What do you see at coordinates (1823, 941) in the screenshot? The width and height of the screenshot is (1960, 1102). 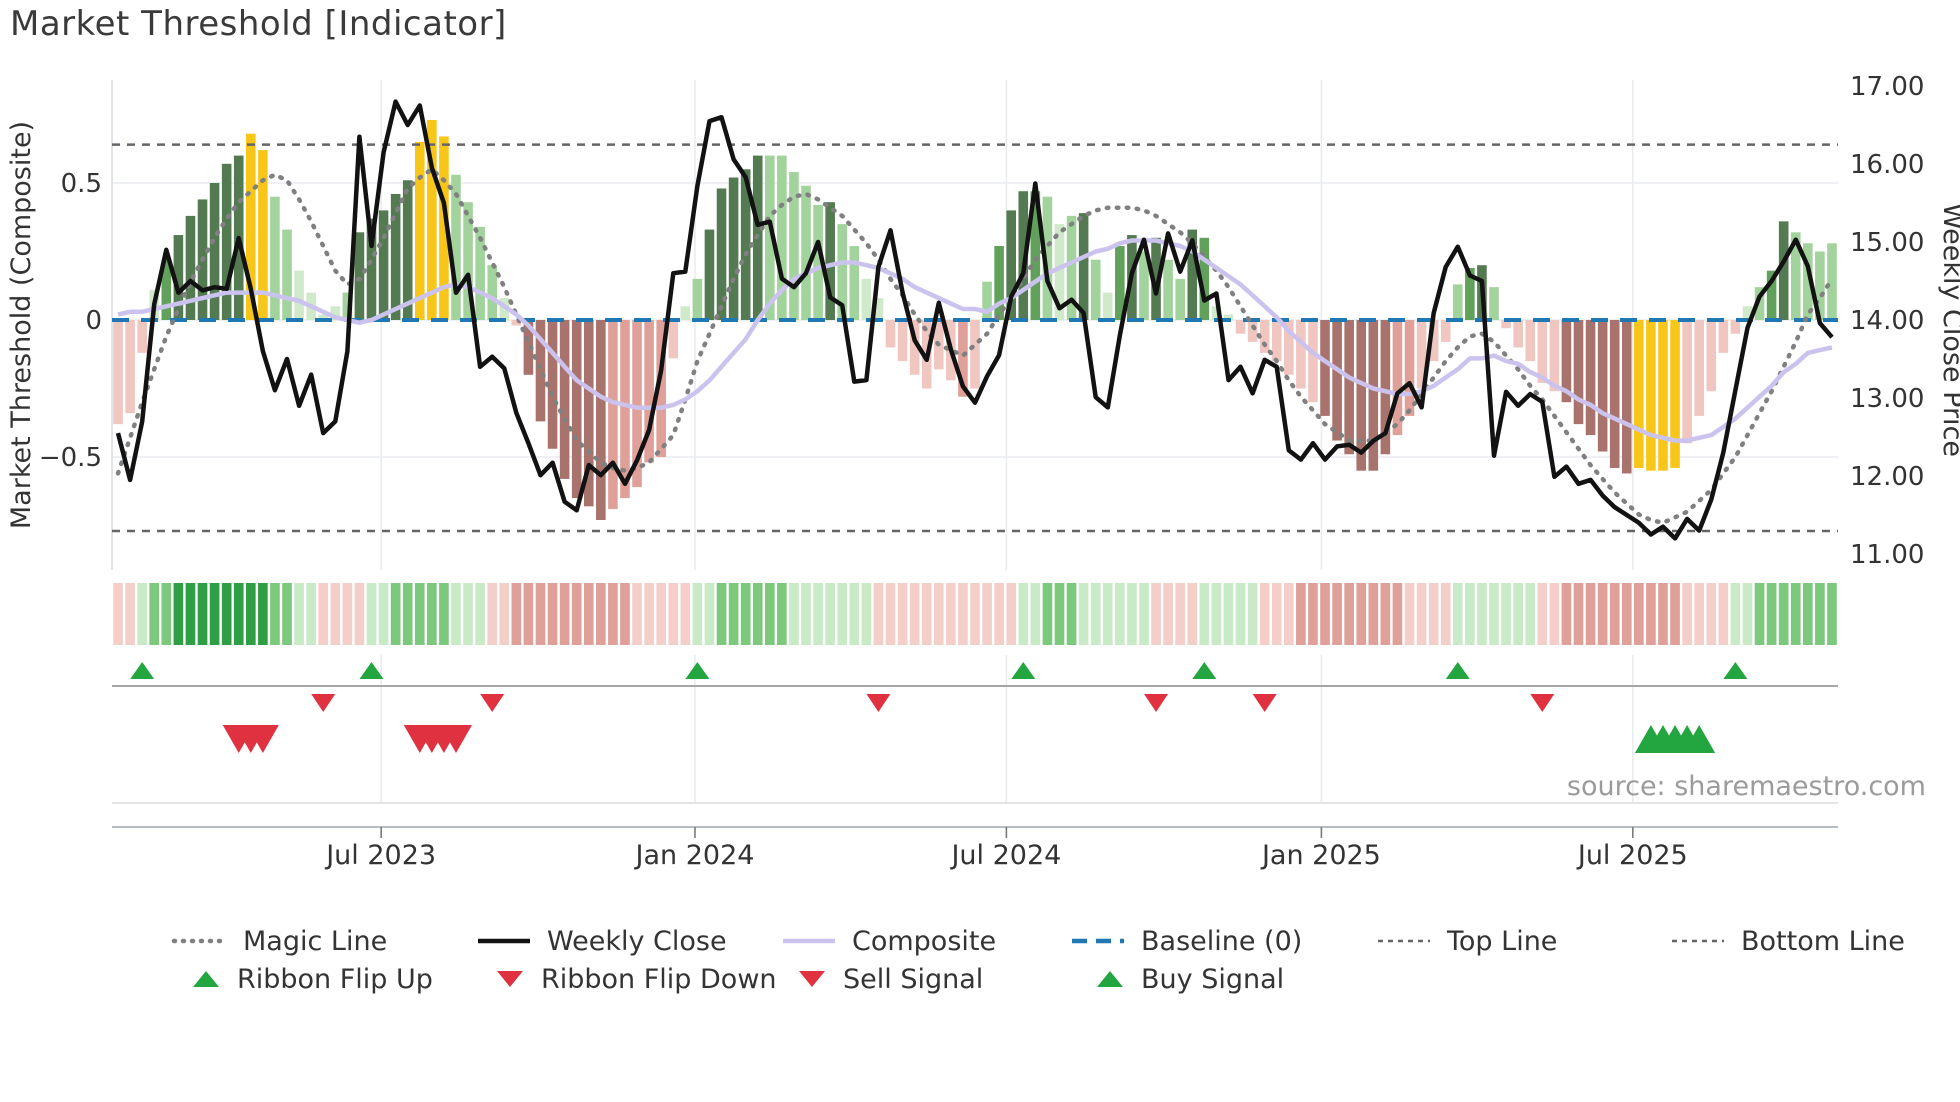 I see `legend-label: Bottom Line` at bounding box center [1823, 941].